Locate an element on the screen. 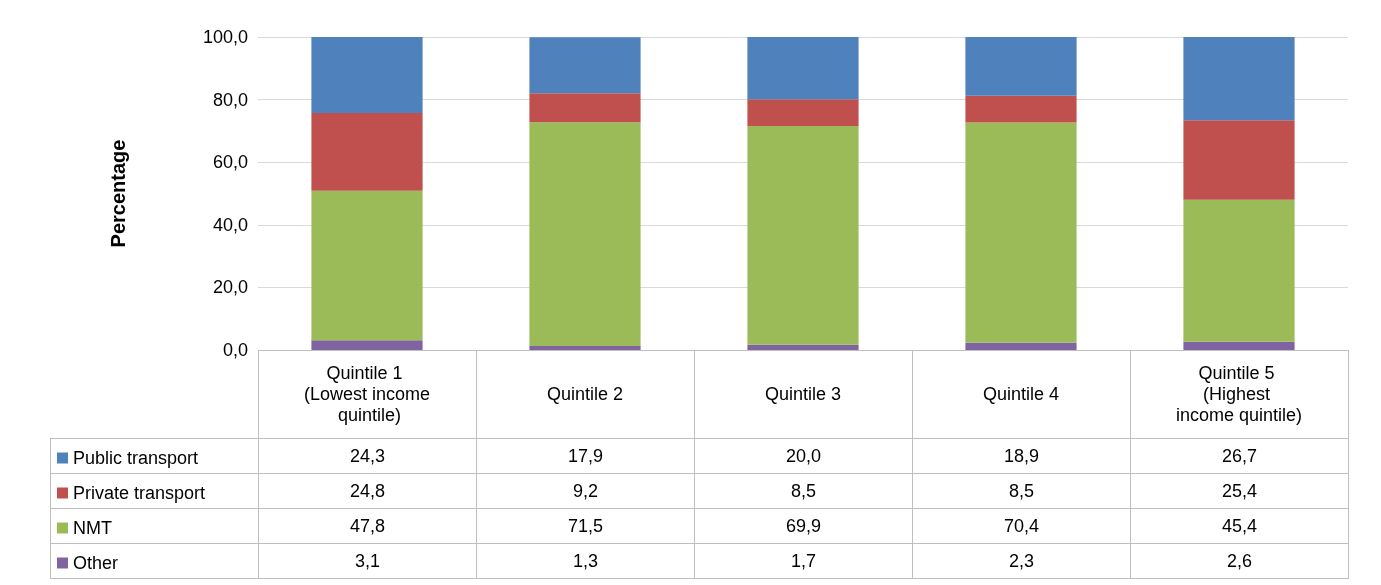 This screenshot has width=1381, height=585. legend-label: NMT is located at coordinates (92, 528).